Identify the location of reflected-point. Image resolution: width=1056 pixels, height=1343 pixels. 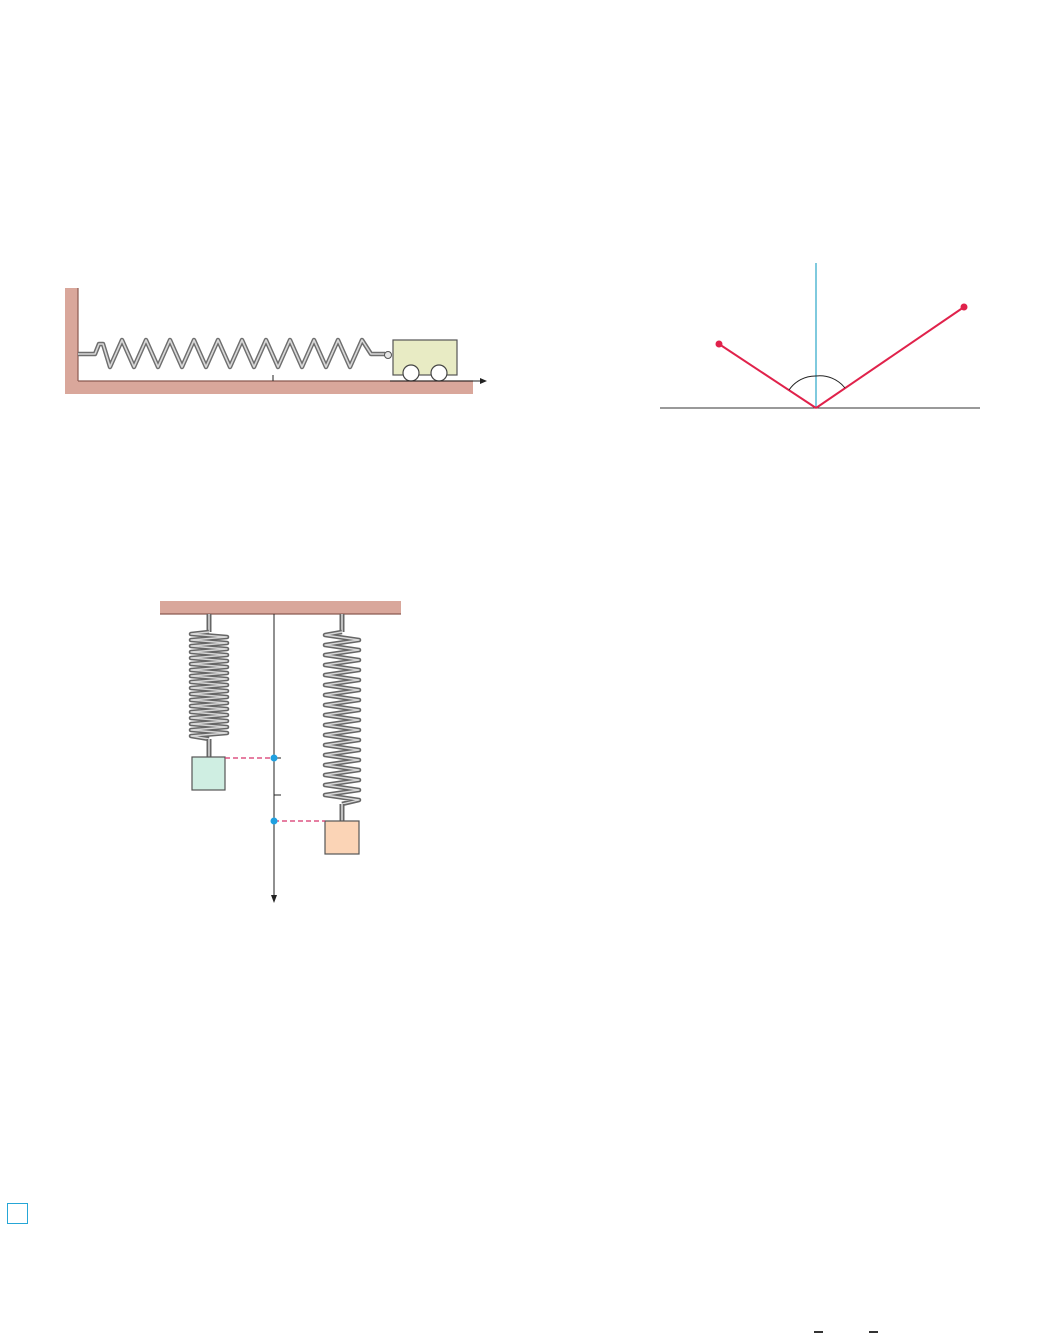
(964, 307).